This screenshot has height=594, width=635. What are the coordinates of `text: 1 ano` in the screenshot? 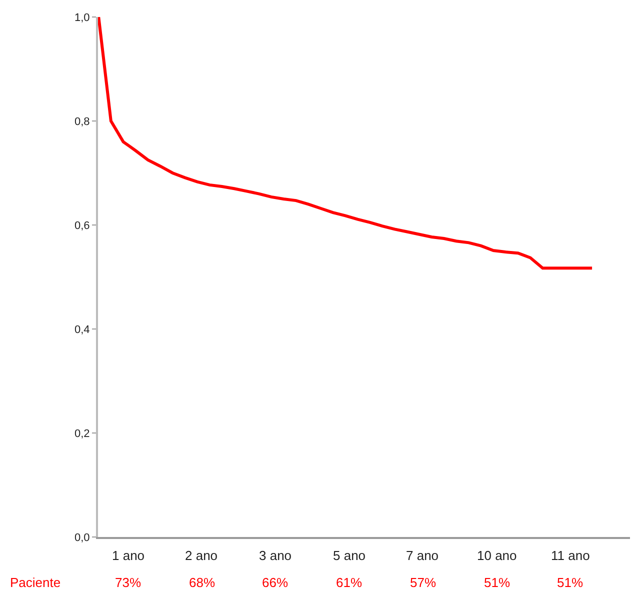 It's located at (128, 555).